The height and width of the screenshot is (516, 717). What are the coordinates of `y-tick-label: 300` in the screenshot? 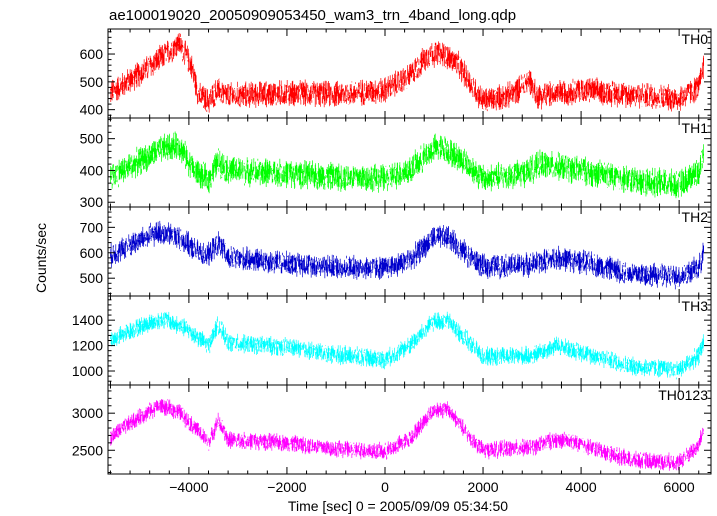 It's located at (92, 202).